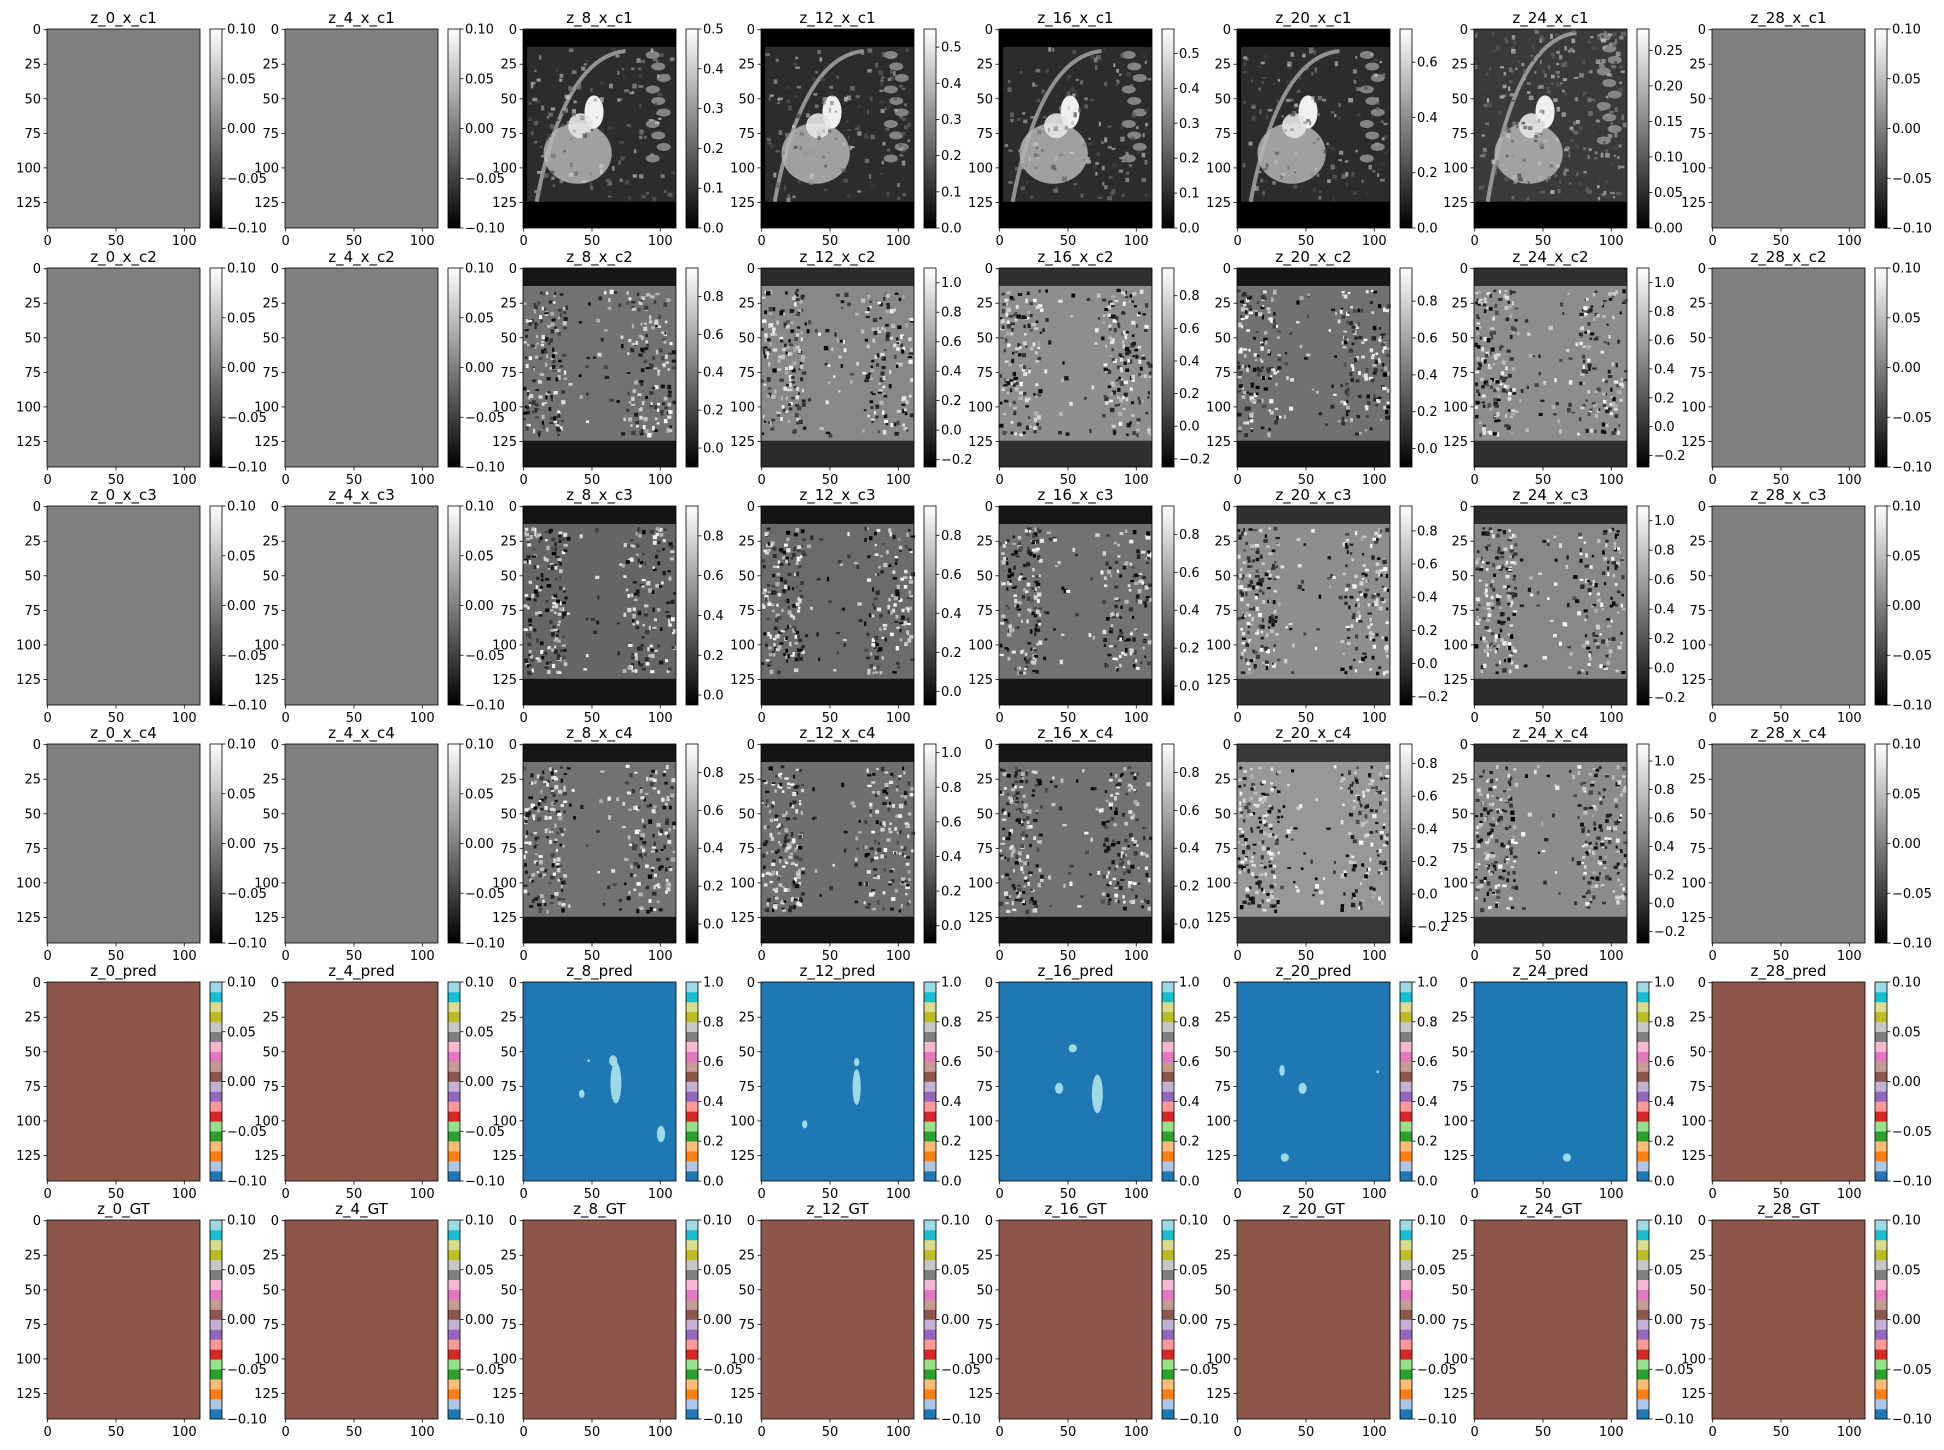  What do you see at coordinates (1189, 329) in the screenshot?
I see `colorbar-tick-label: 0.6` at bounding box center [1189, 329].